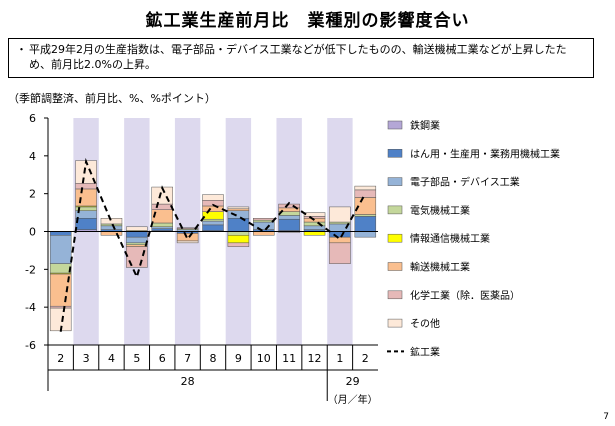 The width and height of the screenshot is (615, 426). What do you see at coordinates (136, 358) in the screenshot?
I see `x-tick-label: 5` at bounding box center [136, 358].